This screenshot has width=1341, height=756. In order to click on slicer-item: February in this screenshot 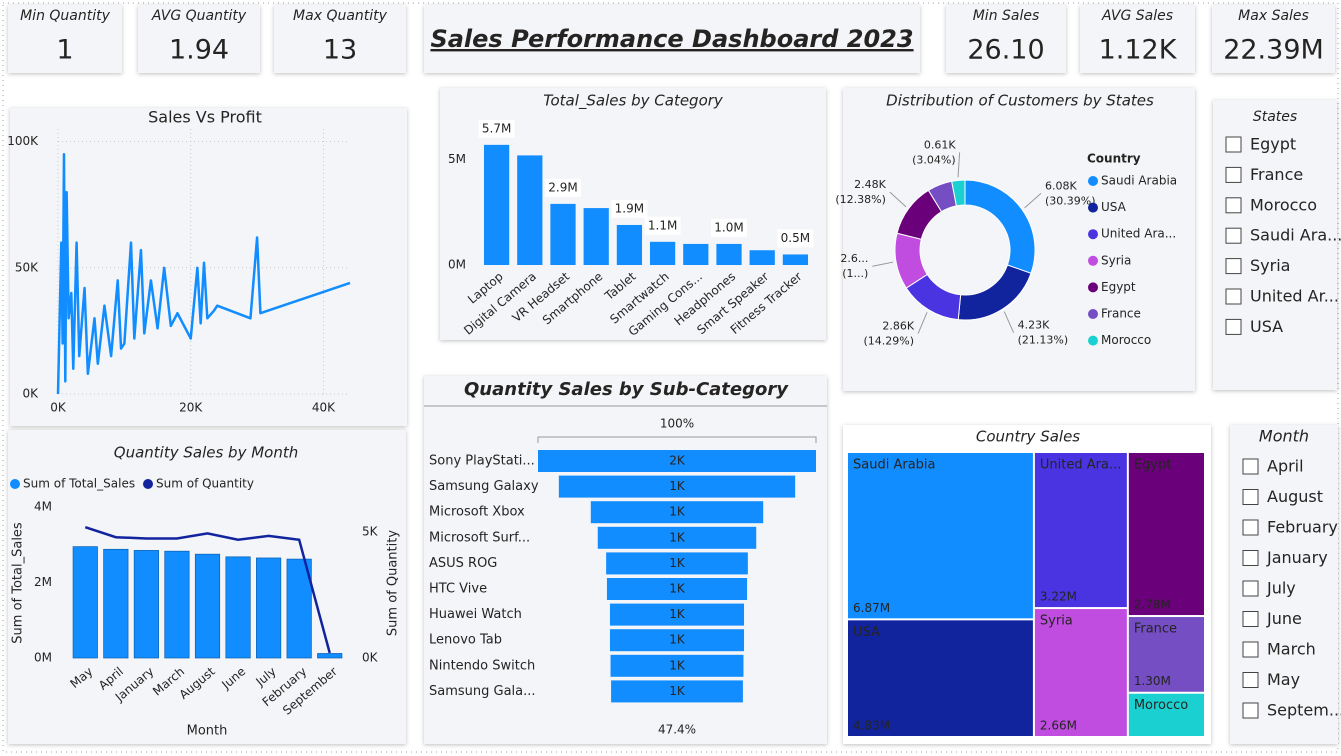, I will do `click(1302, 527)`.